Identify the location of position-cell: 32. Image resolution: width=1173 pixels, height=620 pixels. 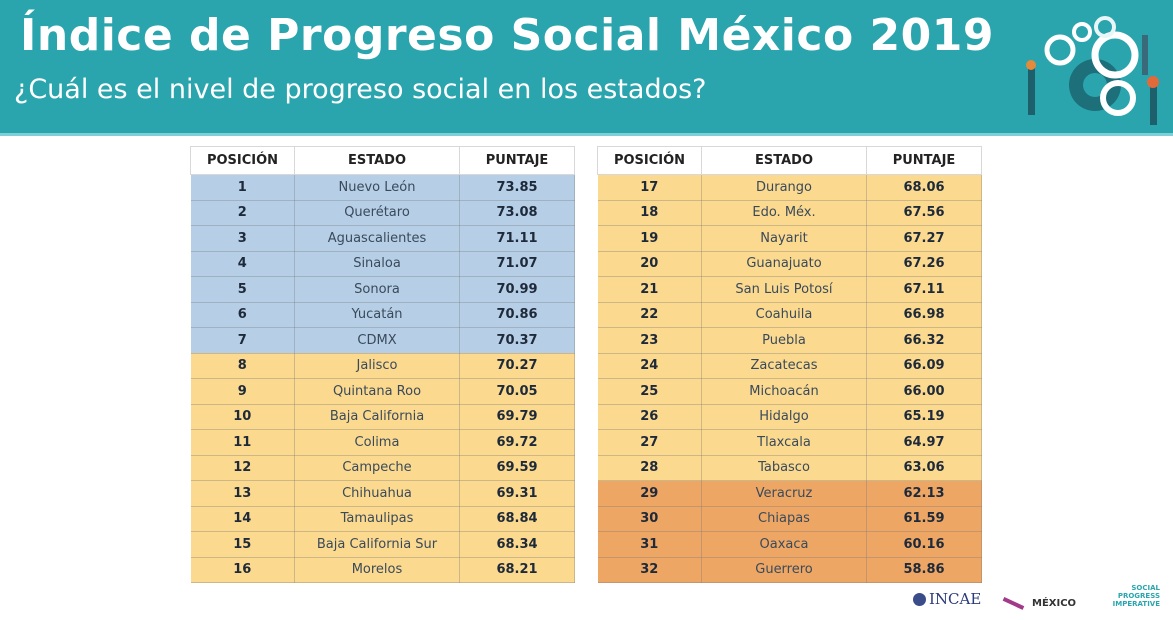
(649, 570).